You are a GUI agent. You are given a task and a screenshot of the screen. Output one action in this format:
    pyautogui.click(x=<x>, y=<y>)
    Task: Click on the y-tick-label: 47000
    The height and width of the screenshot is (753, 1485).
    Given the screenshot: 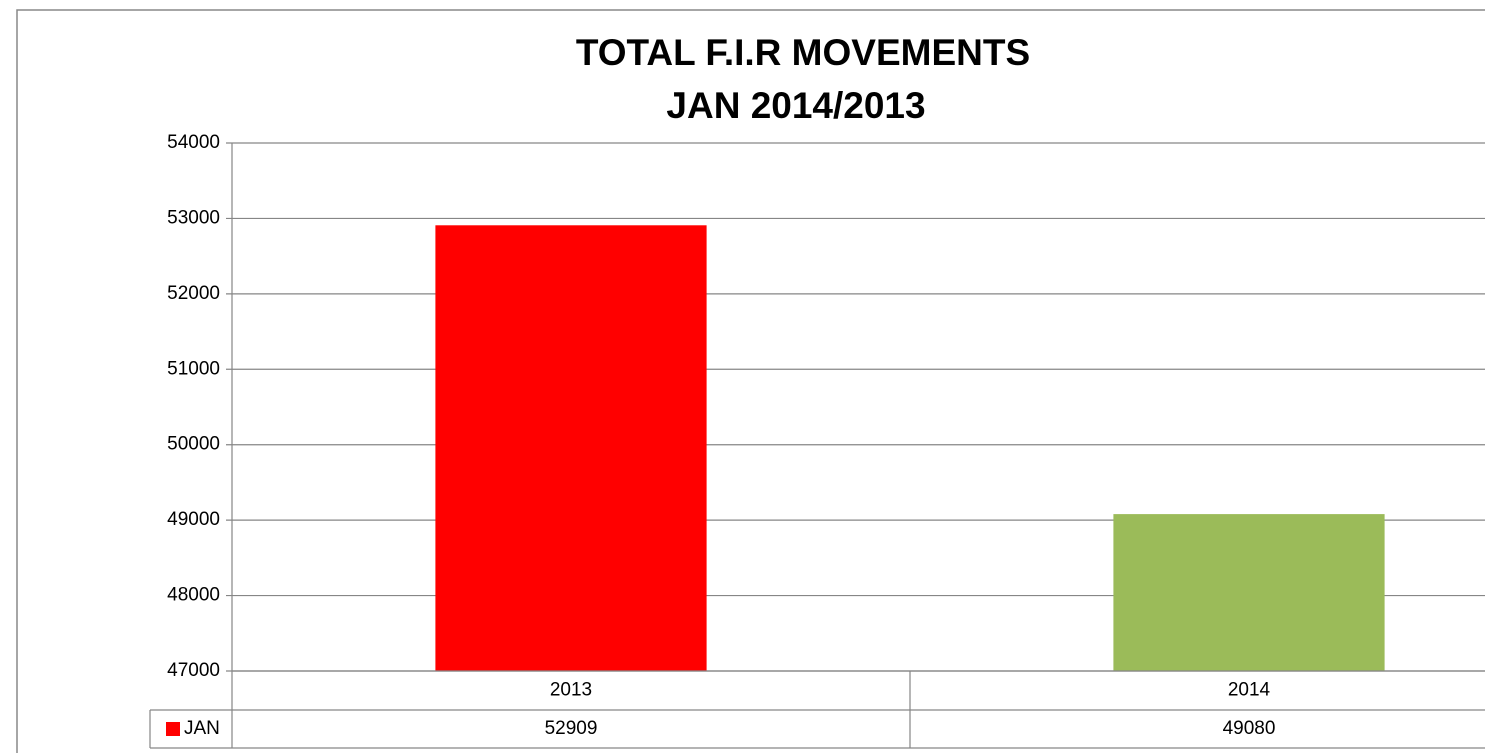 What is the action you would take?
    pyautogui.click(x=193, y=670)
    